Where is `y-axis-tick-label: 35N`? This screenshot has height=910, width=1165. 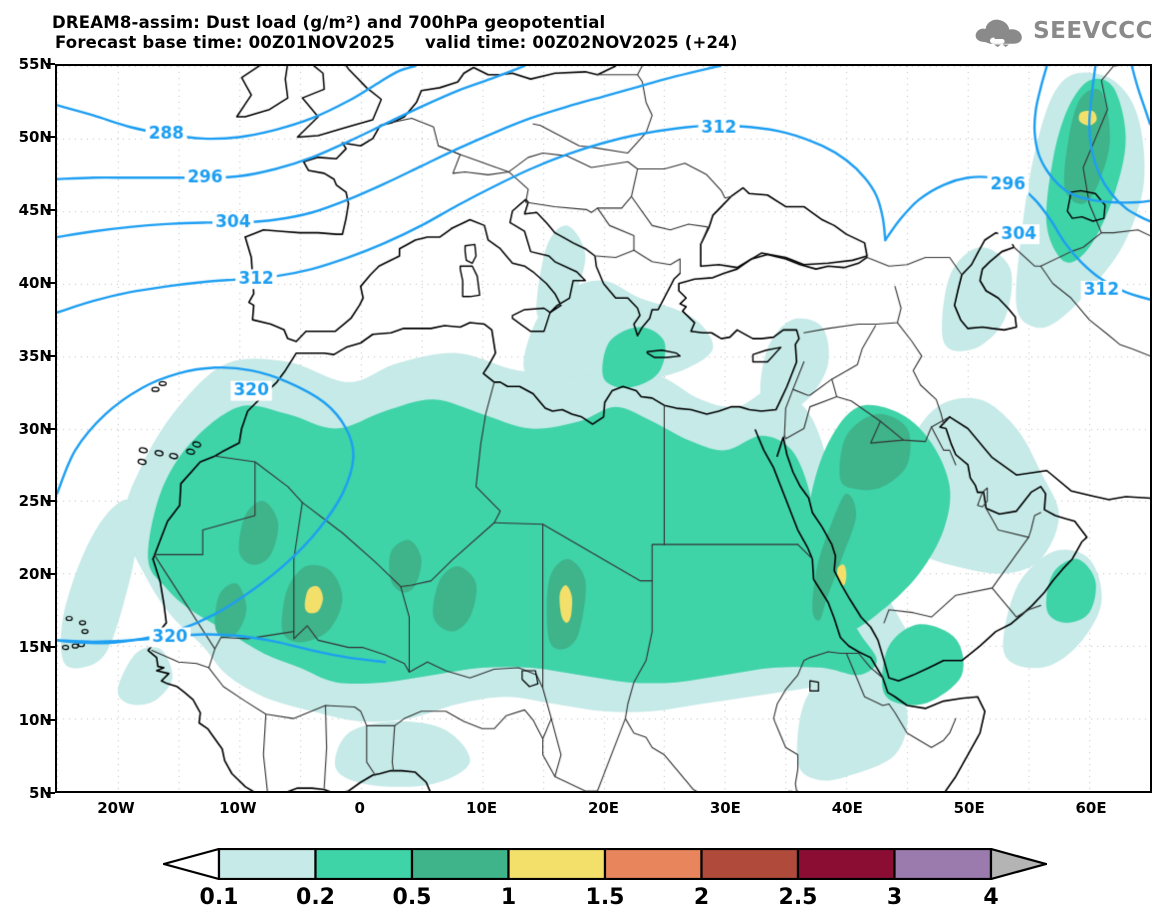 y-axis-tick-label: 35N is located at coordinates (35, 355).